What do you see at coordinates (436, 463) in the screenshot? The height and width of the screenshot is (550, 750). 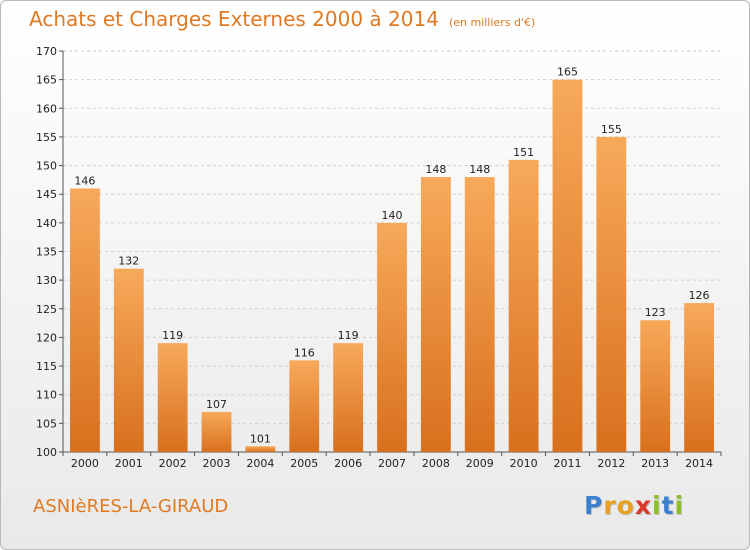 I see `x-tick-label: 2008` at bounding box center [436, 463].